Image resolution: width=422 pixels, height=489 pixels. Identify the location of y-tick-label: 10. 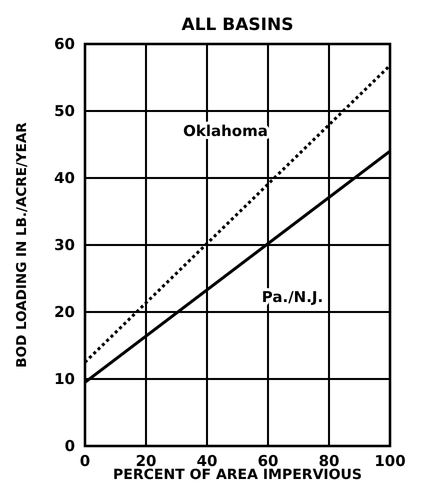
(64, 379).